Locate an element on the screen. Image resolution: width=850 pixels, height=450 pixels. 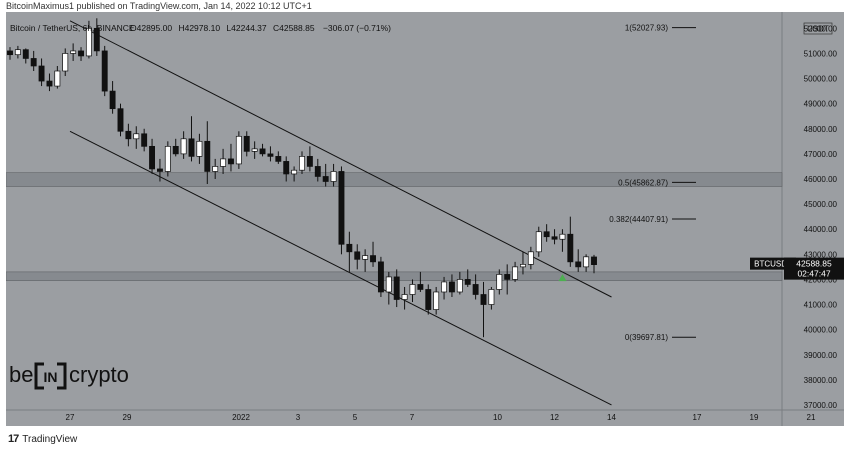
legend-close: 42588.85 is located at coordinates (297, 28).